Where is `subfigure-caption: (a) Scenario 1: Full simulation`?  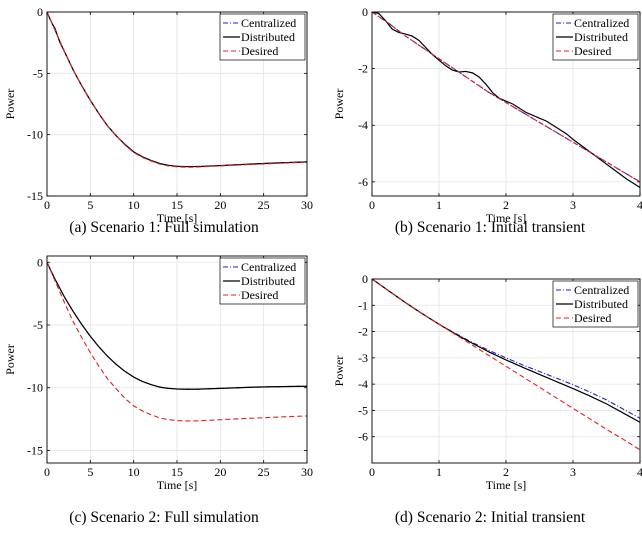
subfigure-caption: (a) Scenario 1: Full simulation is located at coordinates (164, 227).